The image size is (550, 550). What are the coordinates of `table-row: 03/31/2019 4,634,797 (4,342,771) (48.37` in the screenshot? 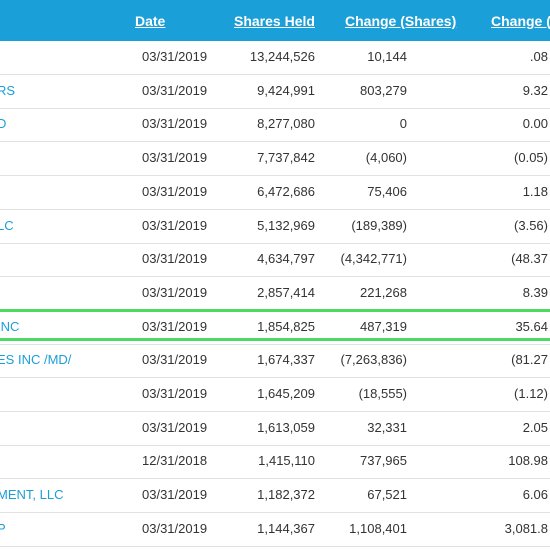 It's located at (275, 260).